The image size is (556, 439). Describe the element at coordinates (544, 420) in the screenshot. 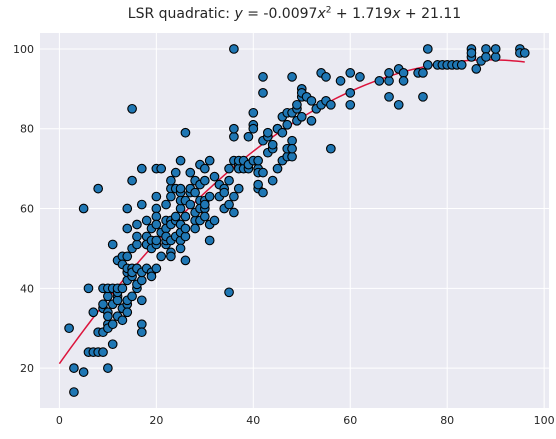

I see `x-tick-label: 100` at that location.